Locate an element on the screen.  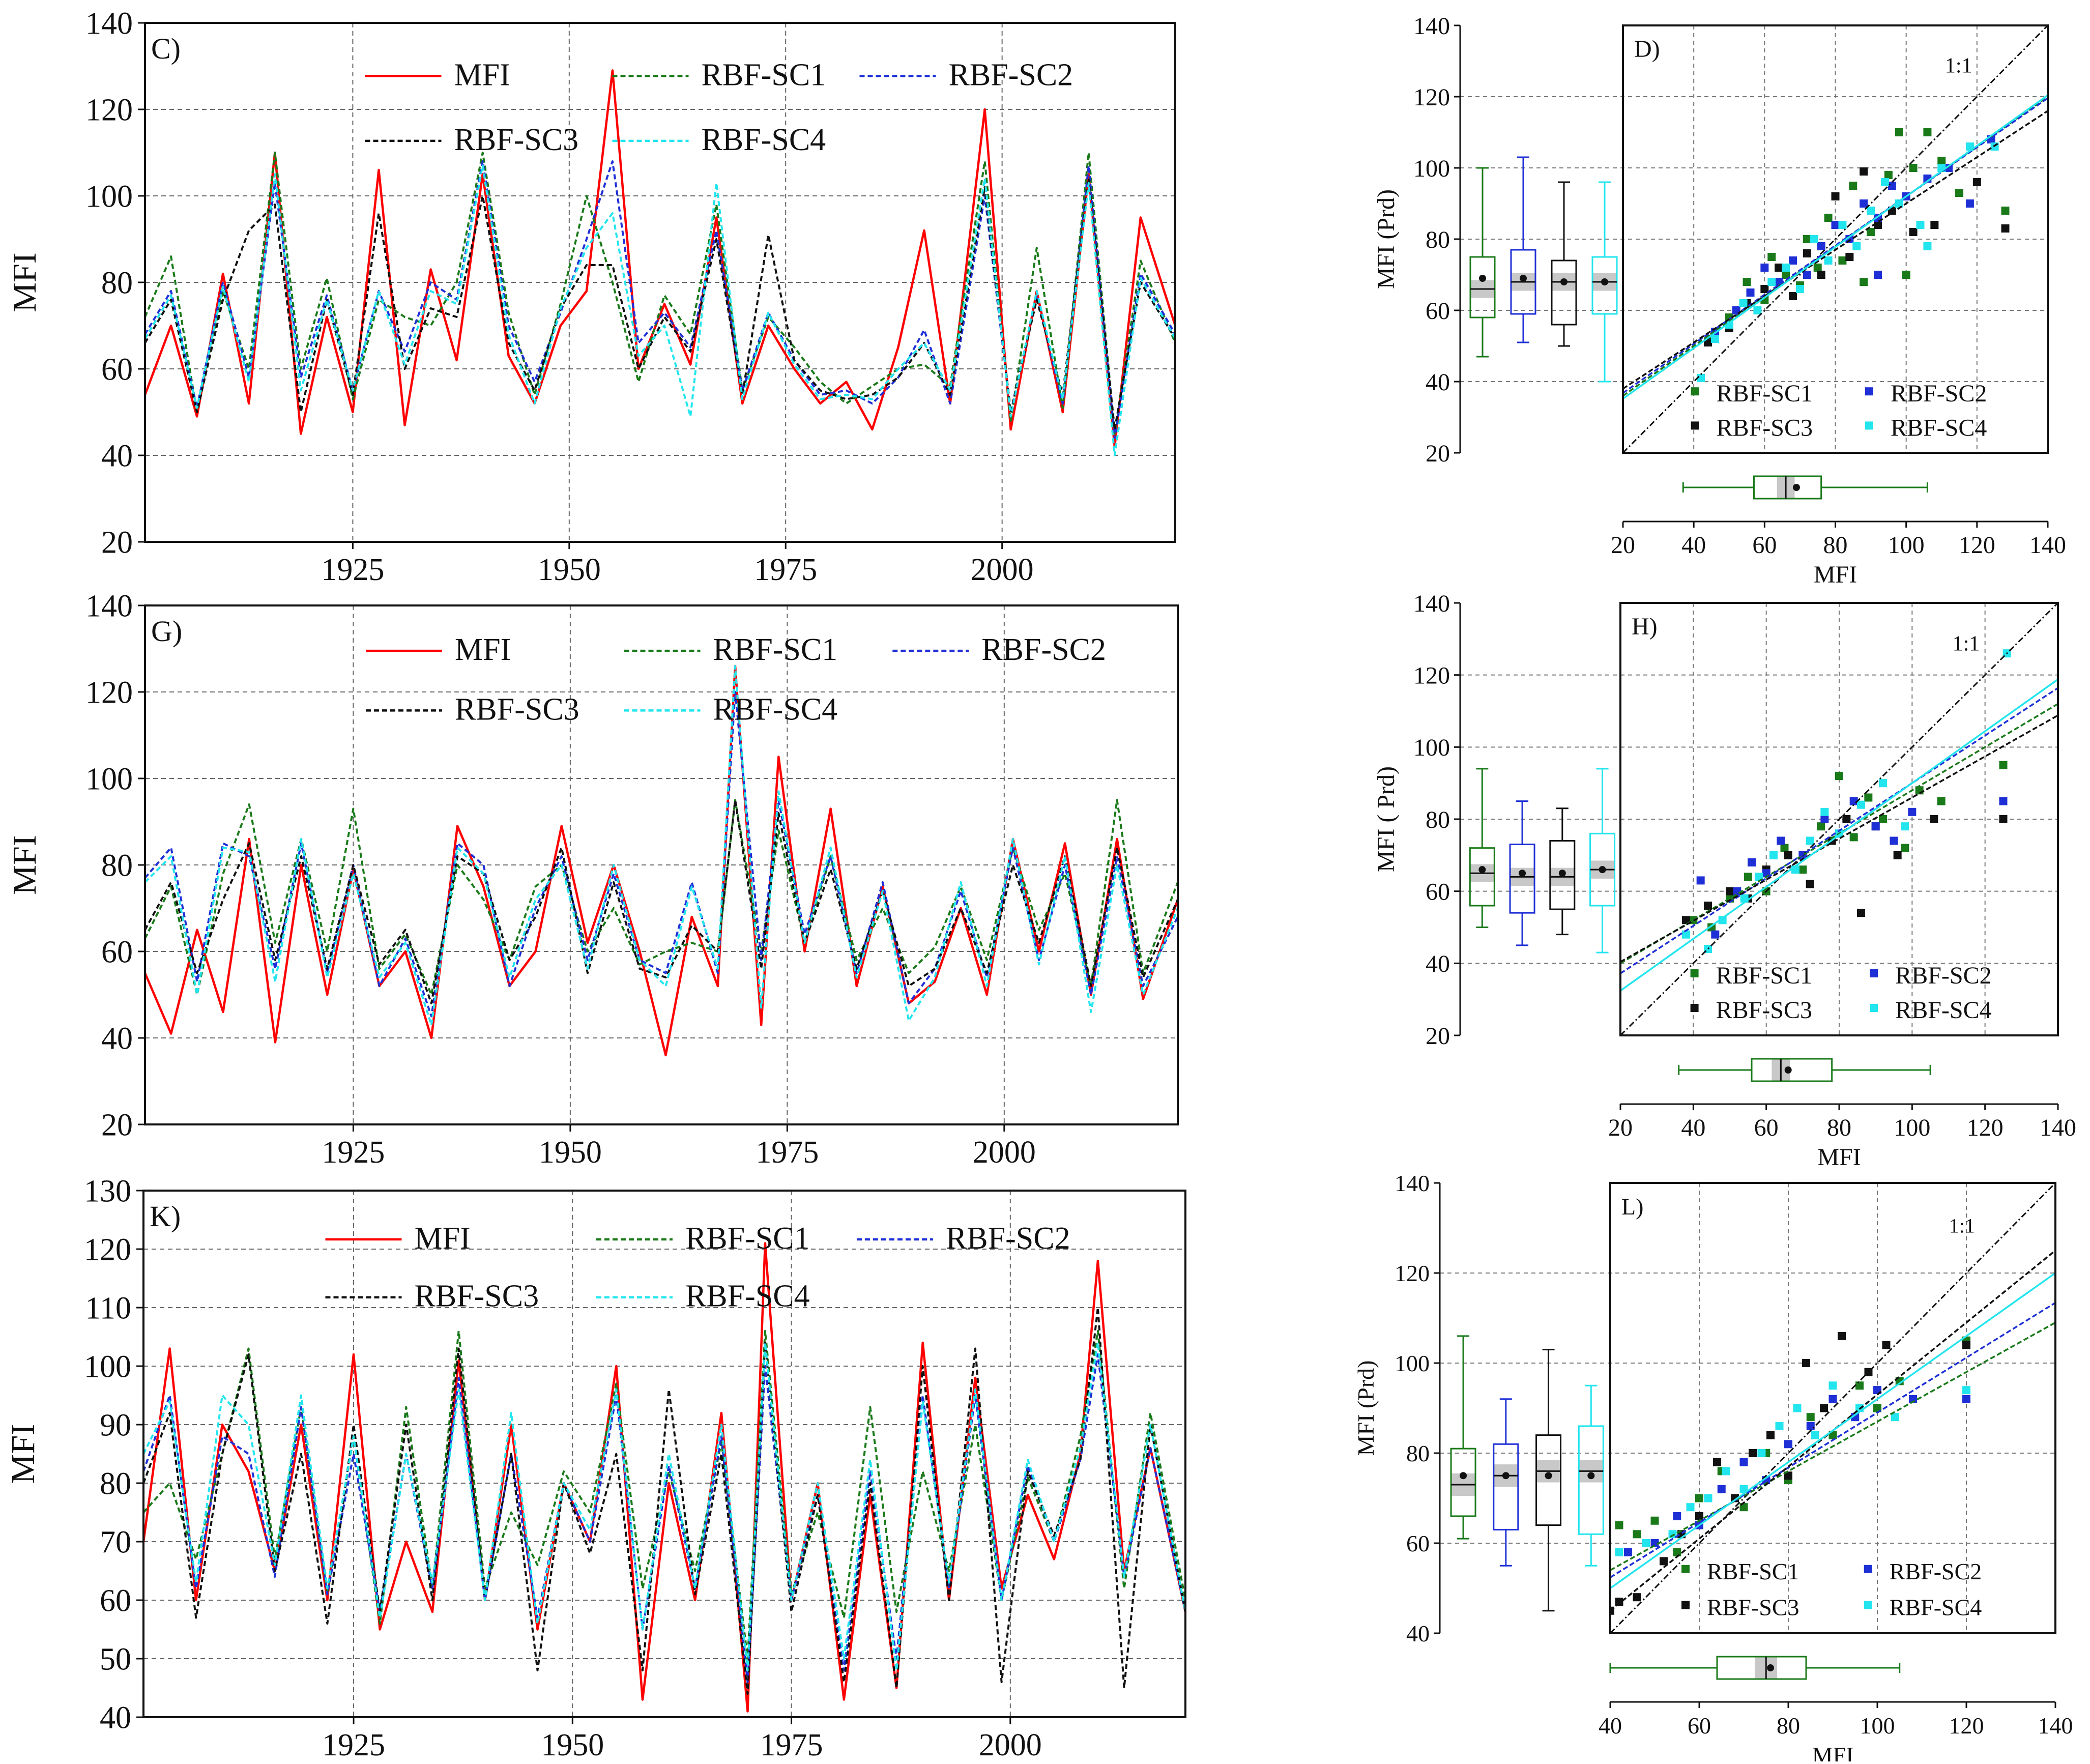
y-tick-label: 60 is located at coordinates (1438, 891).